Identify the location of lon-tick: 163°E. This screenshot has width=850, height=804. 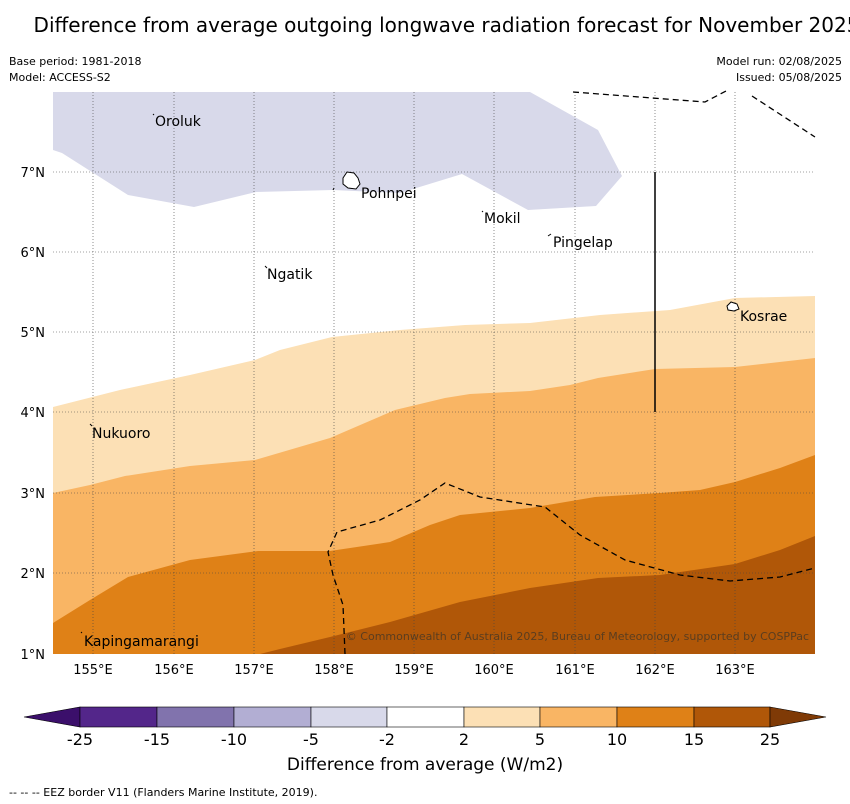
(735, 670).